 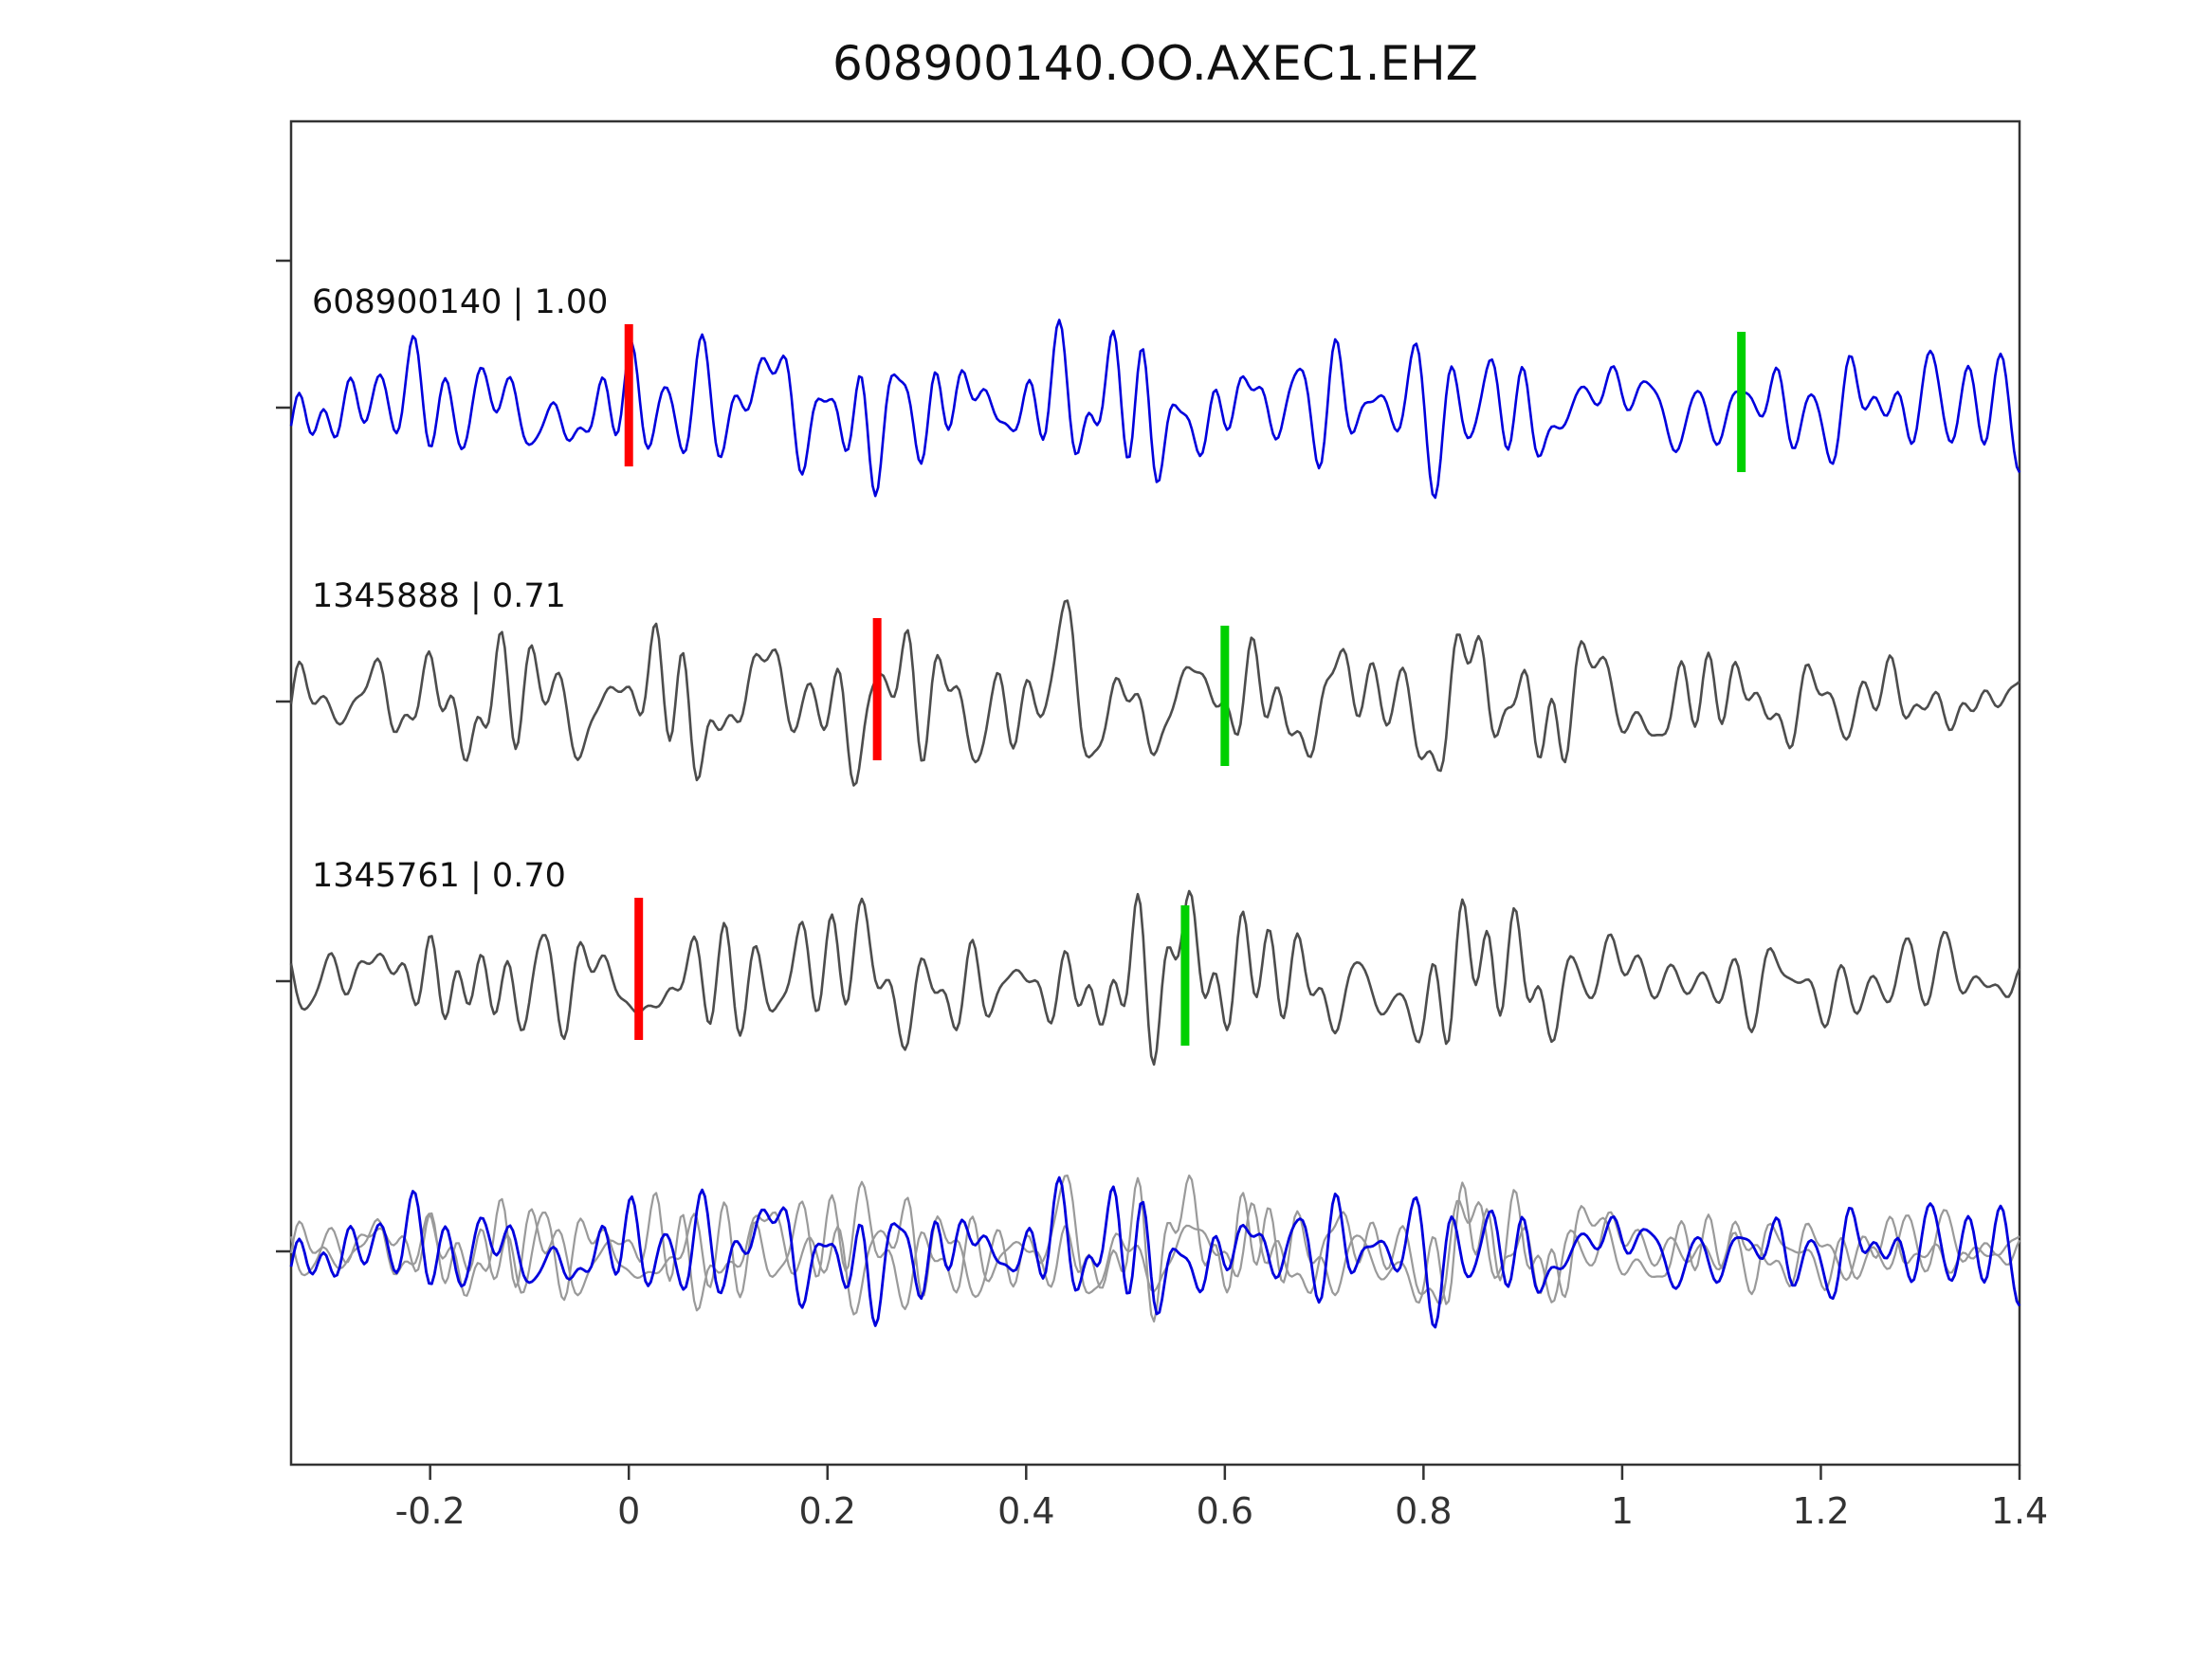 What do you see at coordinates (1155, 63) in the screenshot?
I see `plot-title: 608900140.OO.AXEC1.EHZ` at bounding box center [1155, 63].